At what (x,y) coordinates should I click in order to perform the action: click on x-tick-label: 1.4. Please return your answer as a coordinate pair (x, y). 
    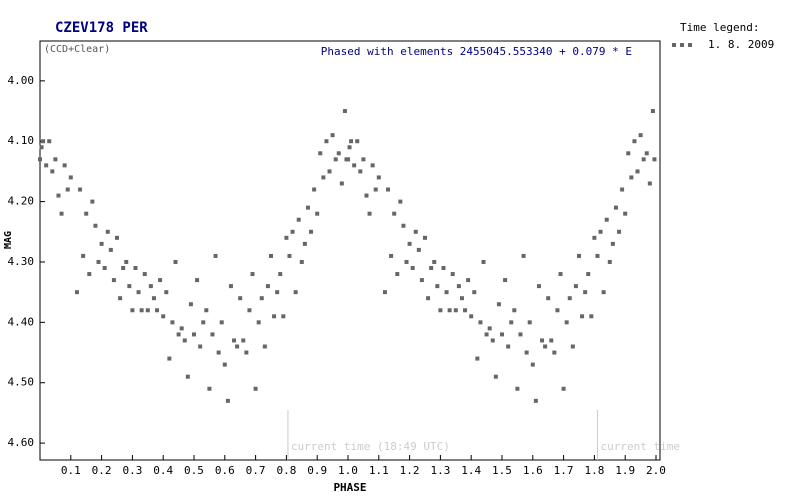
    Looking at the image, I should click on (471, 470).